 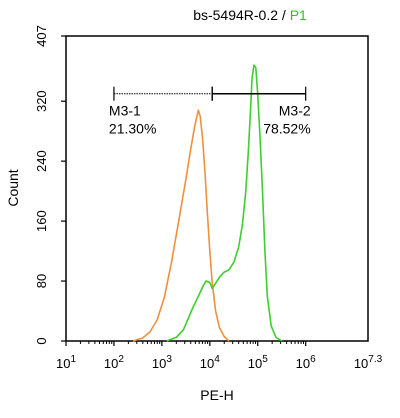 What do you see at coordinates (50, 185) in the screenshot?
I see `y-axis: 0 80 160 240 320 407` at bounding box center [50, 185].